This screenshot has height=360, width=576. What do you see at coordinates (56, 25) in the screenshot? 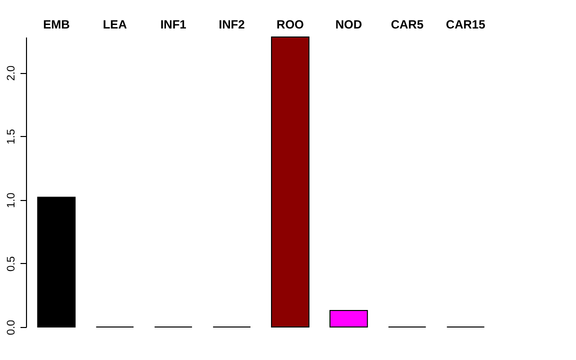
I see `x-tick-label: EMB` at bounding box center [56, 25].